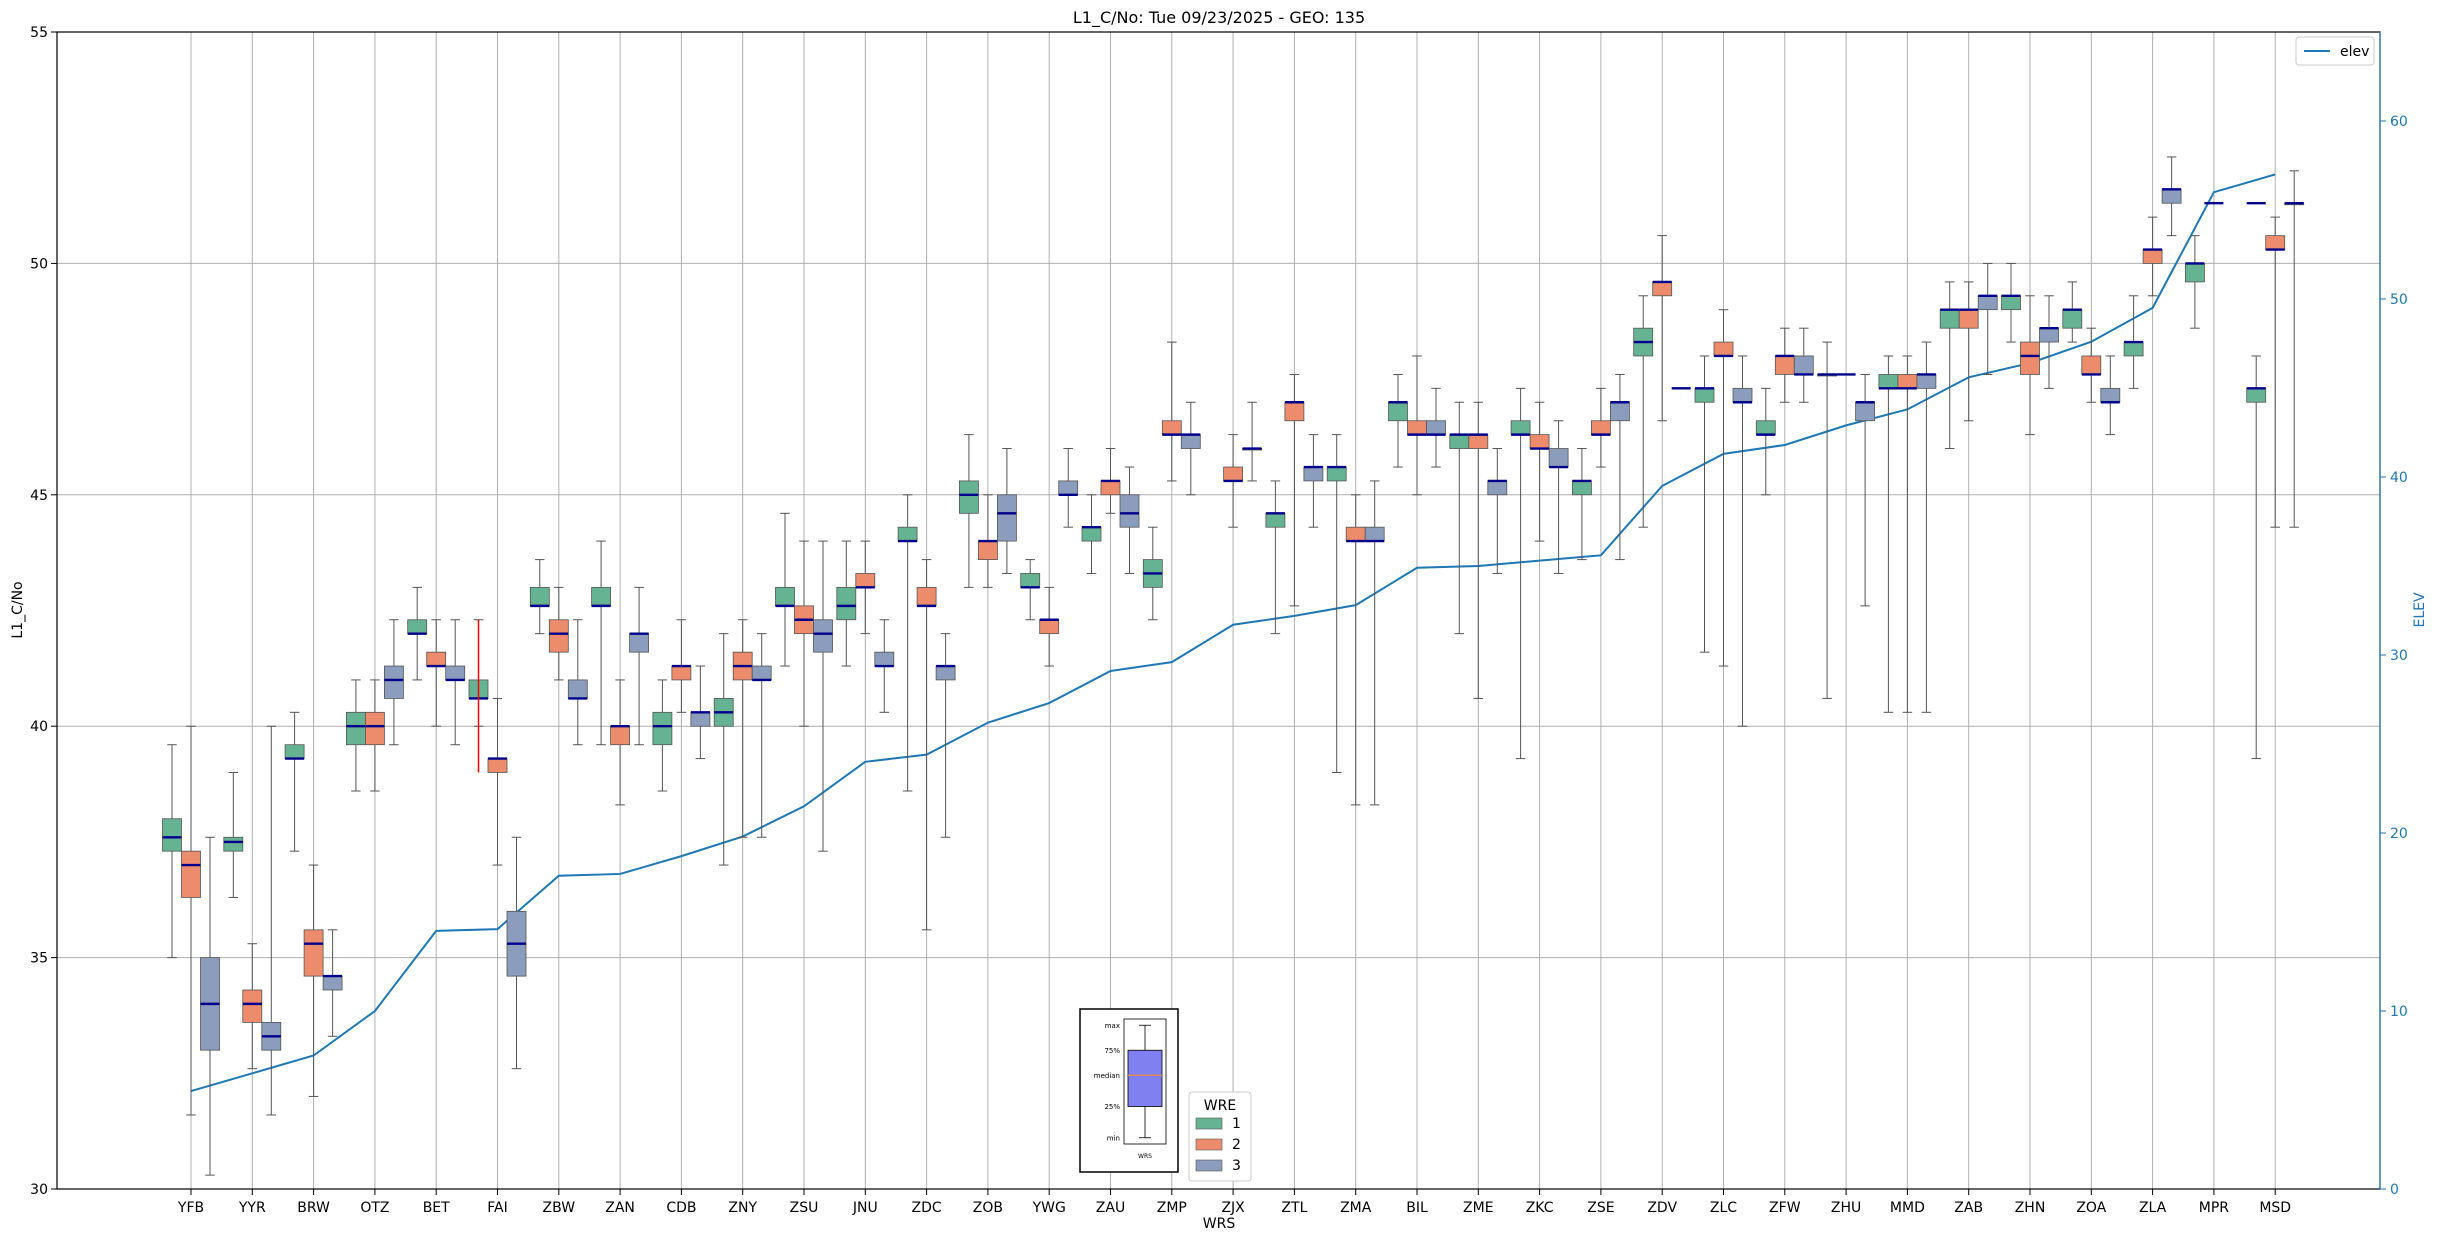 This screenshot has width=2438, height=1240. Describe the element at coordinates (252, 1208) in the screenshot. I see `x-tick-label: YYR` at that location.